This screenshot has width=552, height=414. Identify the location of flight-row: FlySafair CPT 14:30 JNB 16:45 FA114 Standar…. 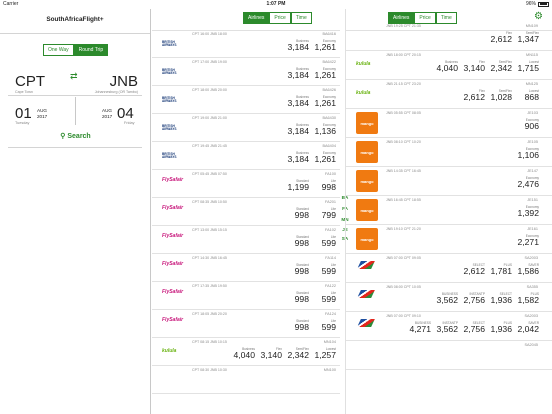
(246, 268).